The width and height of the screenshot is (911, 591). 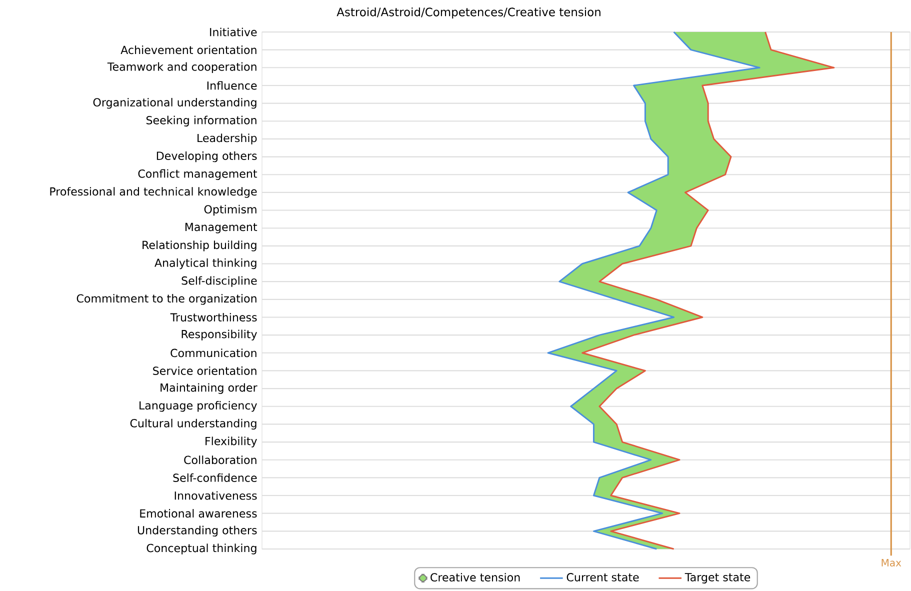 What do you see at coordinates (232, 85) in the screenshot?
I see `y-tick-label: Influence` at bounding box center [232, 85].